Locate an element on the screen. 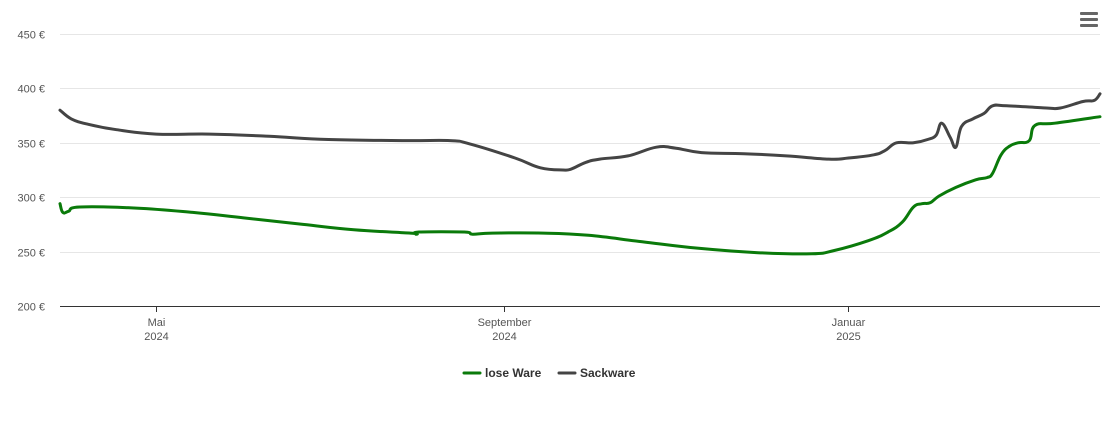 Image resolution: width=1110 pixels, height=423 pixels. x-tick-label-month: Januar is located at coordinates (849, 323).